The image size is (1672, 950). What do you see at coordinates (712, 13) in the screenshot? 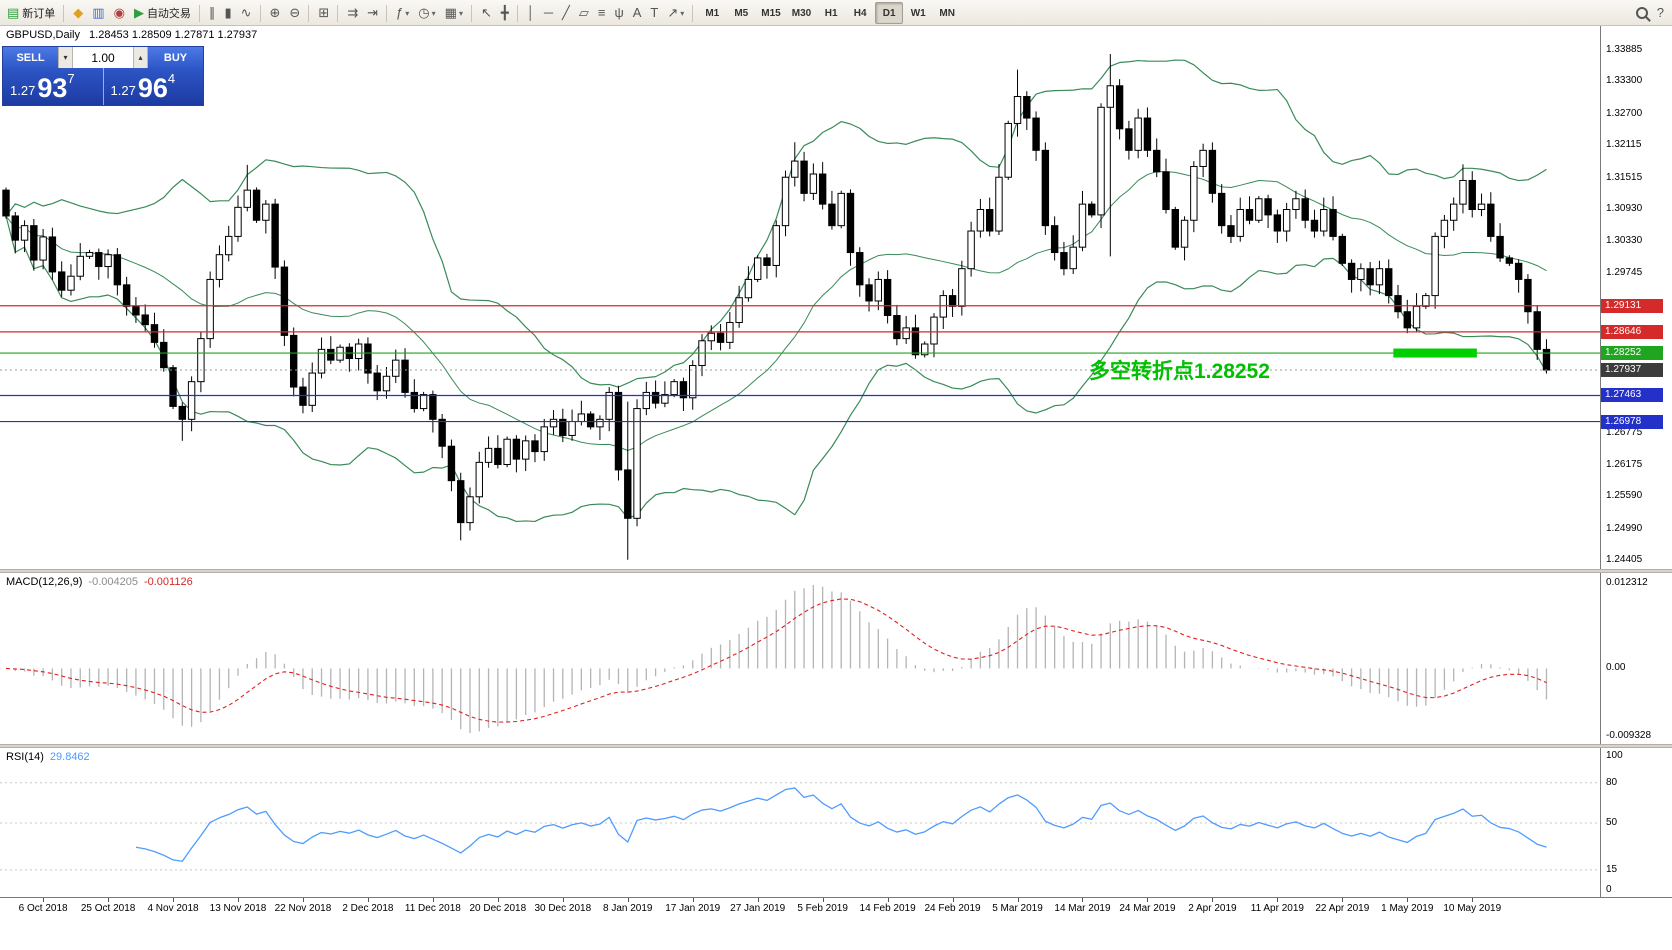
I see `timeframe-m1-button: M1` at bounding box center [712, 13].